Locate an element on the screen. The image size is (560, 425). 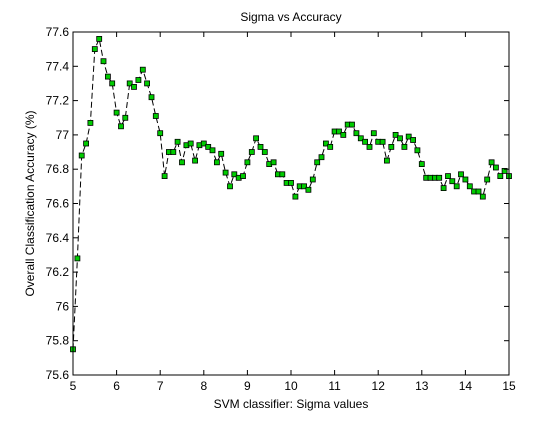
y-tick-label: 75.8 is located at coordinates (58, 341).